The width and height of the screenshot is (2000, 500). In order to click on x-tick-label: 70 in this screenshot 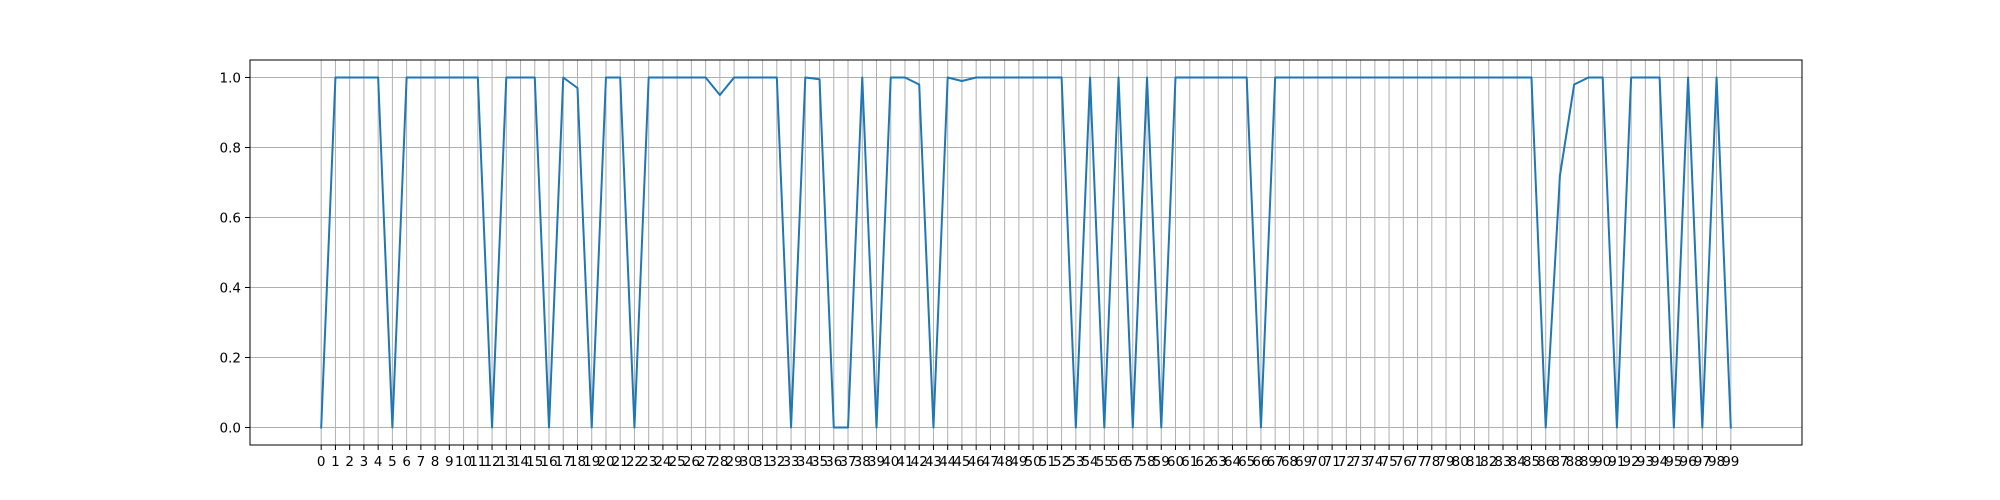, I will do `click(1317, 462)`.